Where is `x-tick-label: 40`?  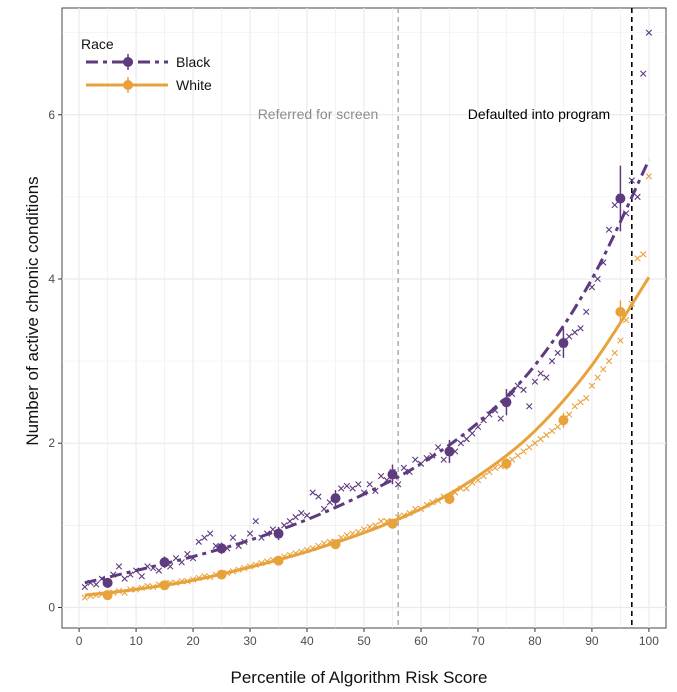
x-tick-label: 40 is located at coordinates (307, 641).